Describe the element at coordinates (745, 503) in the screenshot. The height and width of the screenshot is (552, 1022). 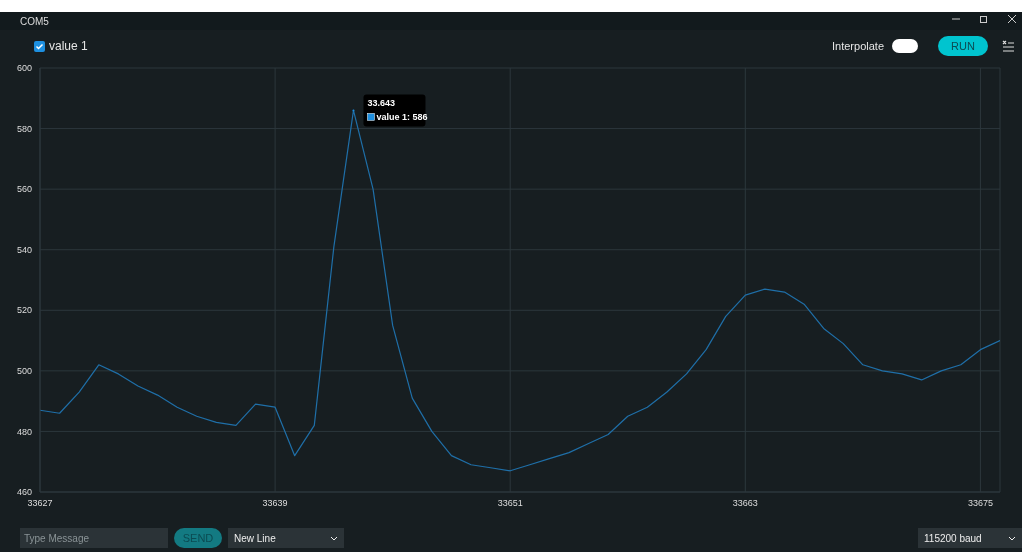
I see `x-tick-label: 33663` at that location.